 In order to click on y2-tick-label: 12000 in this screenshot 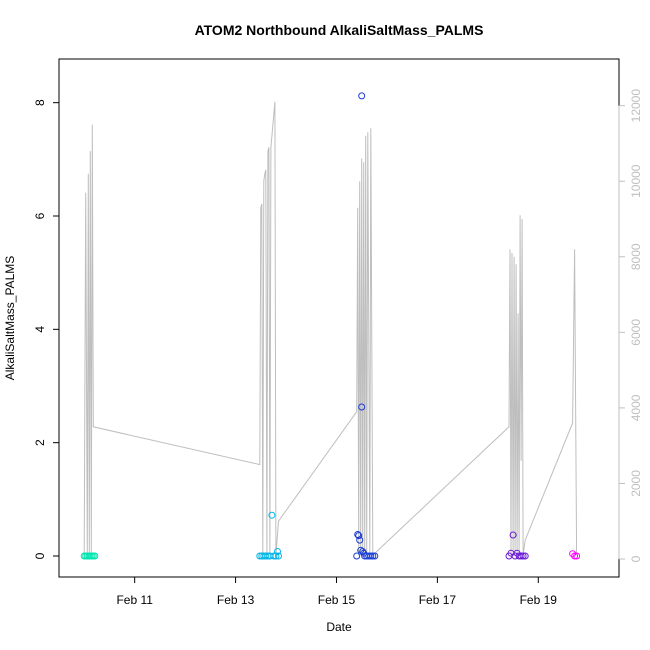, I will do `click(636, 106)`.